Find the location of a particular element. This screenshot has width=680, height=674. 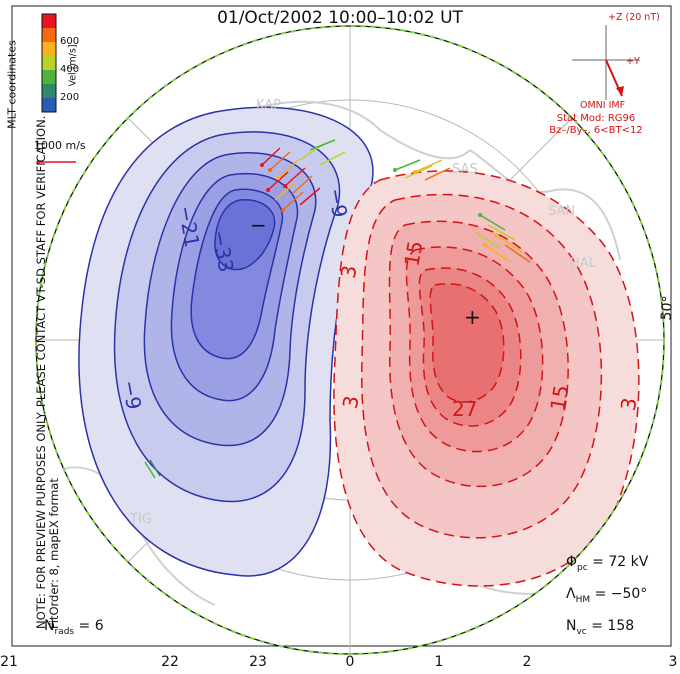

stat-model-line: Stat Mod: RG96 is located at coordinates (596, 118).